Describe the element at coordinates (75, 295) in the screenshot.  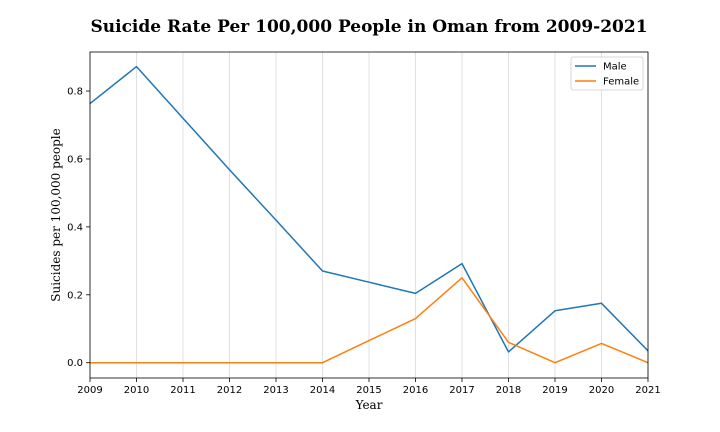
I see `y-tick-label-1: 0.2` at that location.